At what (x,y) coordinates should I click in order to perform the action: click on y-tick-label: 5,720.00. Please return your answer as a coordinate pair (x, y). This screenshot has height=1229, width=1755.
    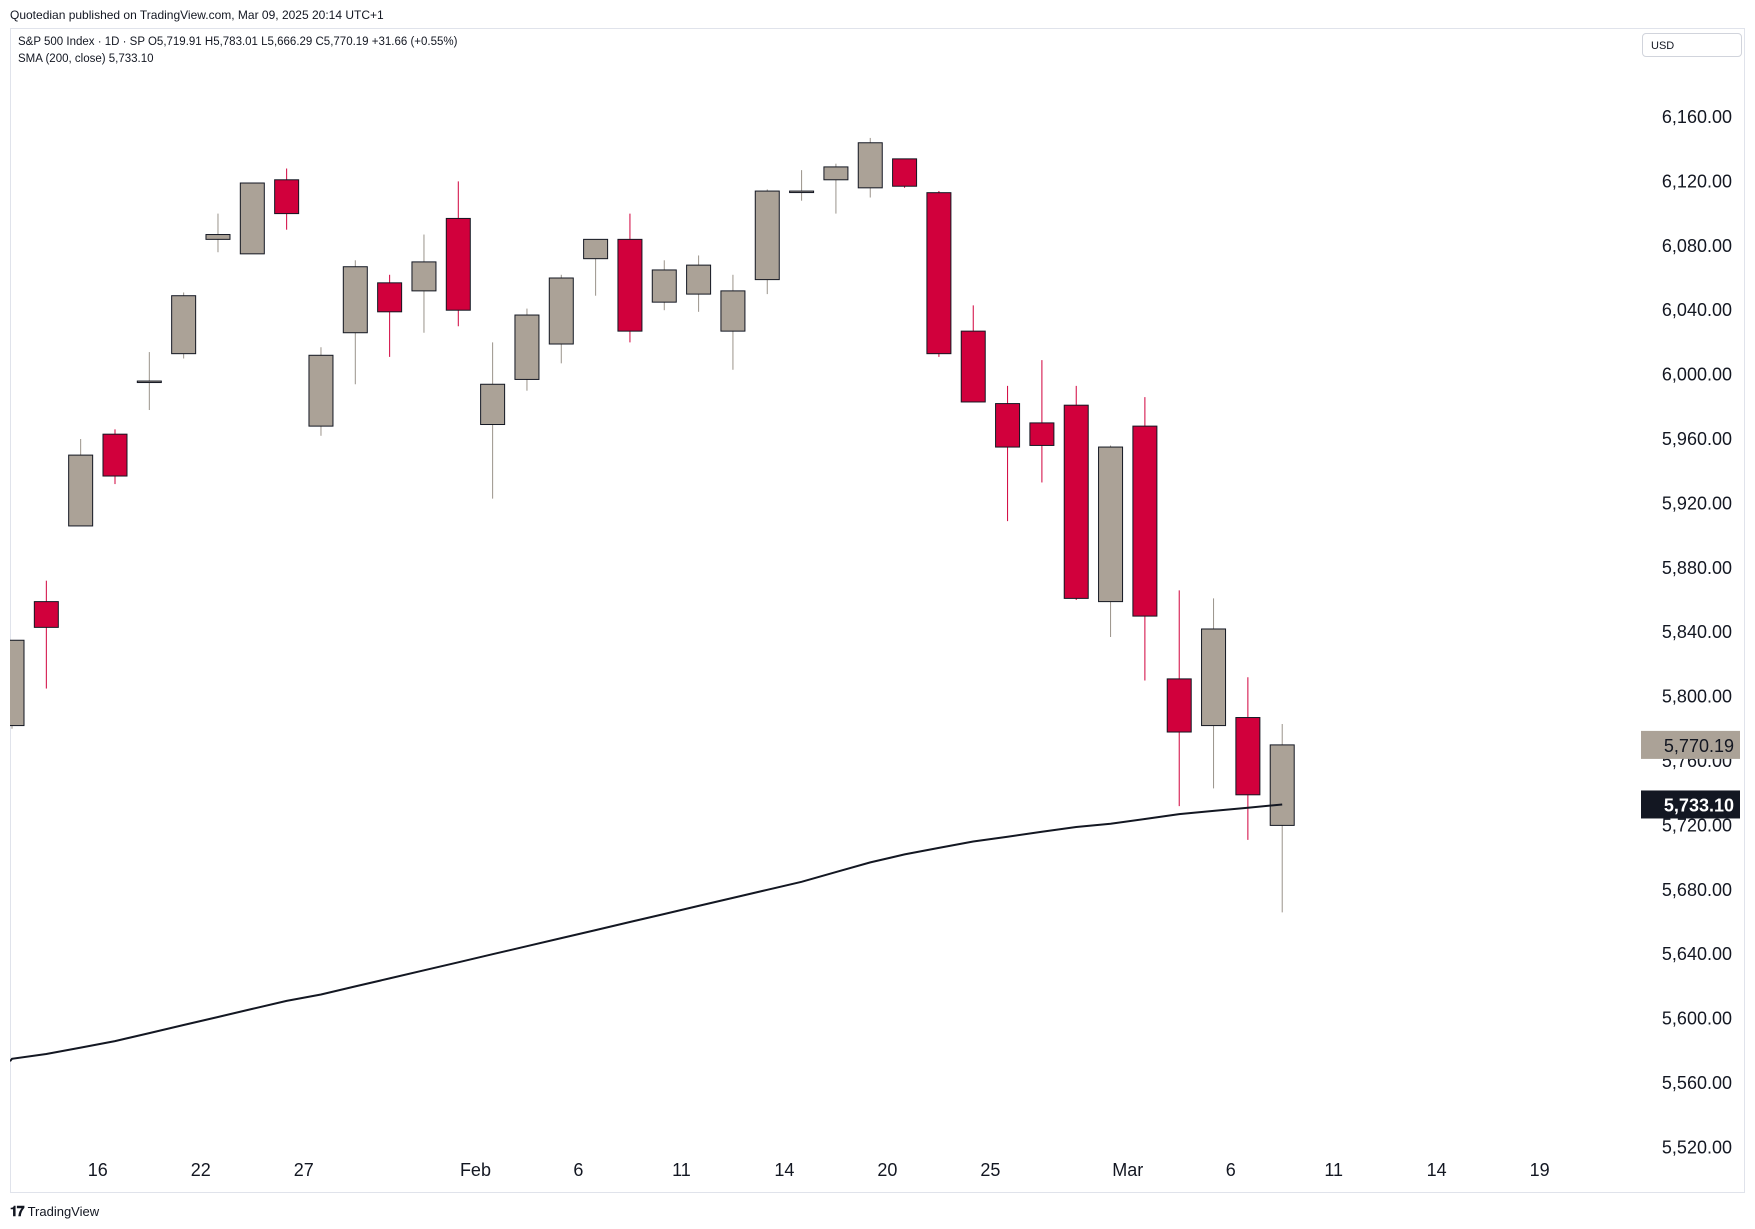
    Looking at the image, I should click on (1697, 825).